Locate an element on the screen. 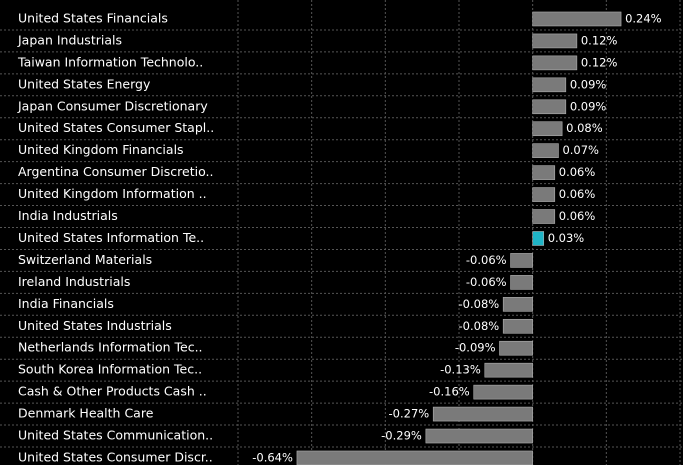  category-label: Ireland Industrials is located at coordinates (74, 281).